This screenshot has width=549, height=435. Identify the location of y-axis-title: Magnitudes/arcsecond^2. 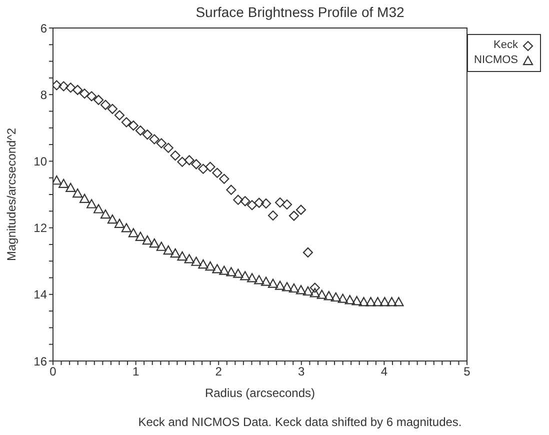
(11, 195).